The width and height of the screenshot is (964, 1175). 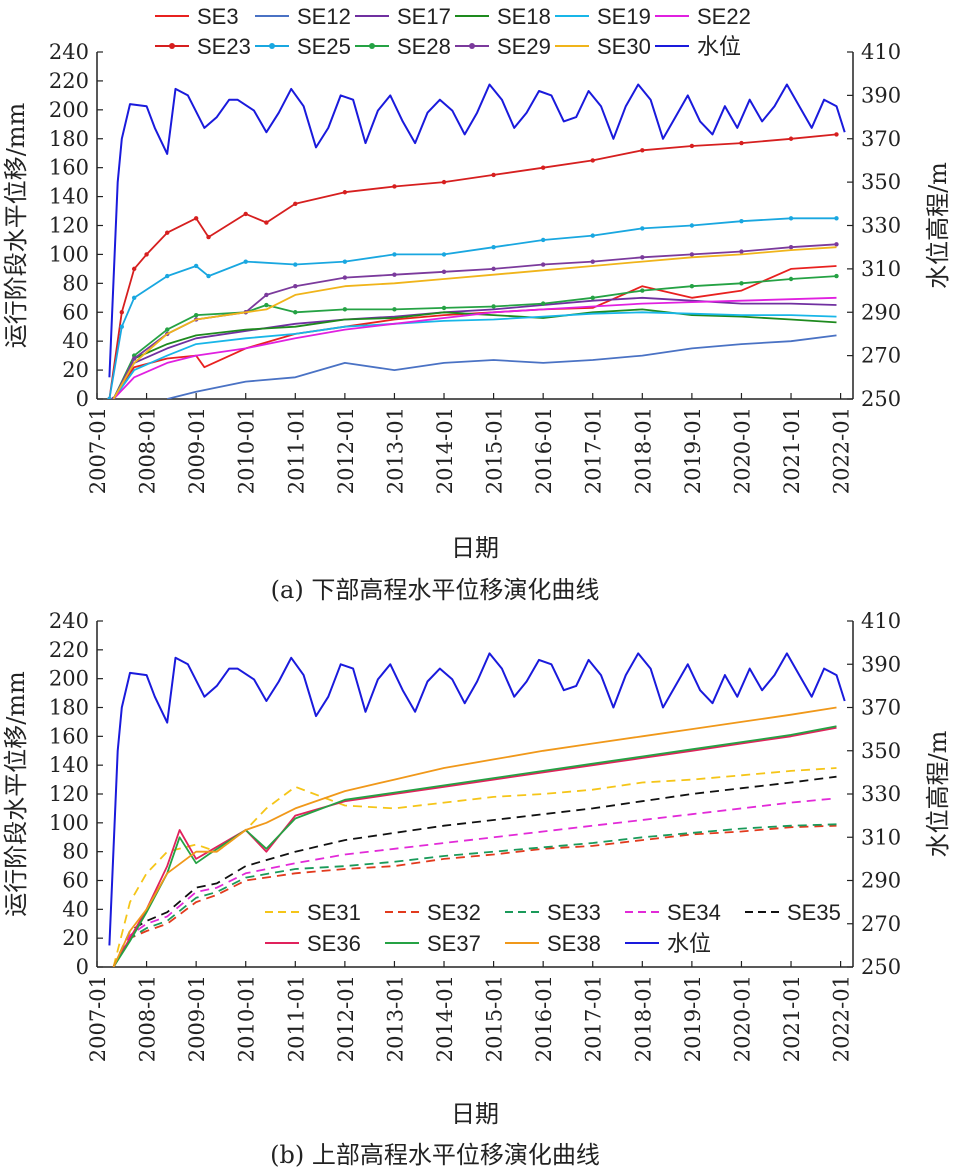 I want to click on y-axis-title: 运行阶段水平位移/mm, so click(x=16, y=794).